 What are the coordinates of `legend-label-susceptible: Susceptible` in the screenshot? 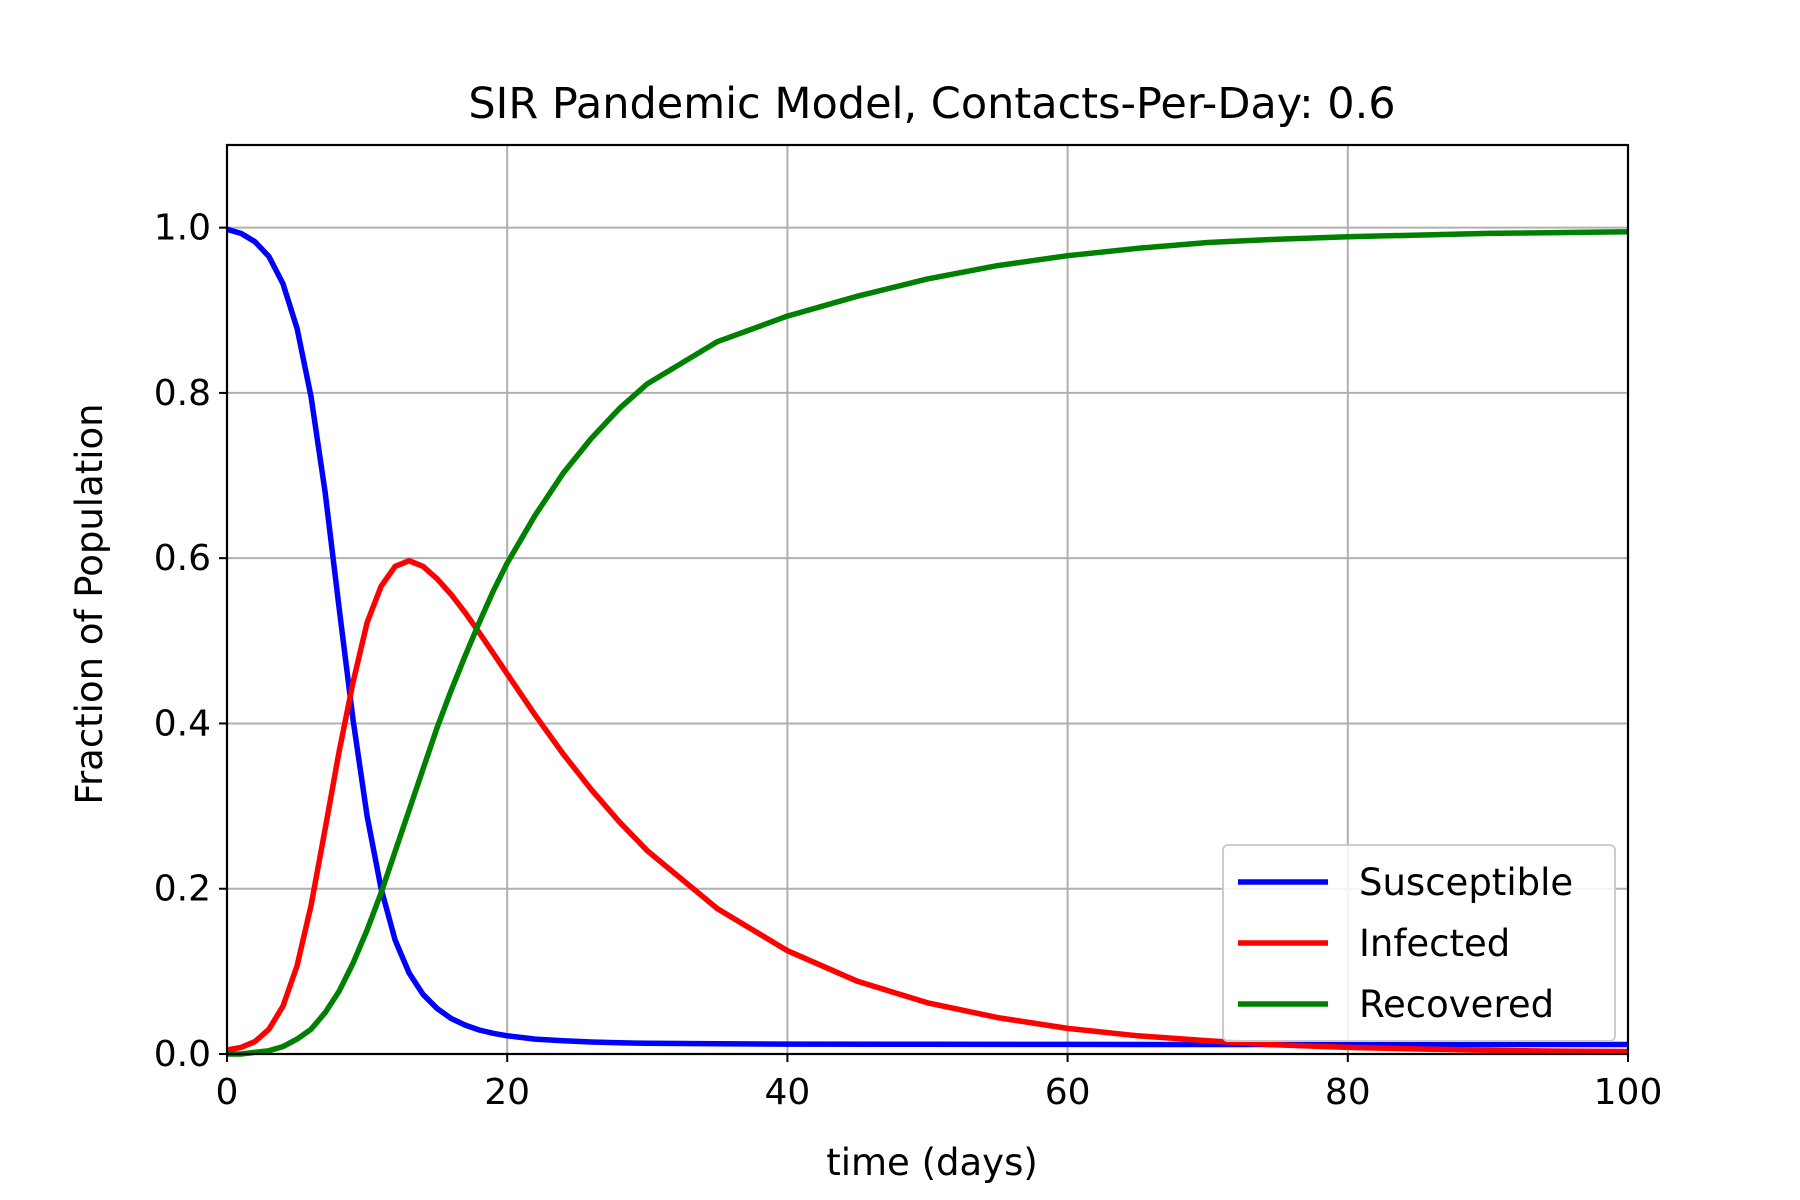 It's located at (1466, 882).